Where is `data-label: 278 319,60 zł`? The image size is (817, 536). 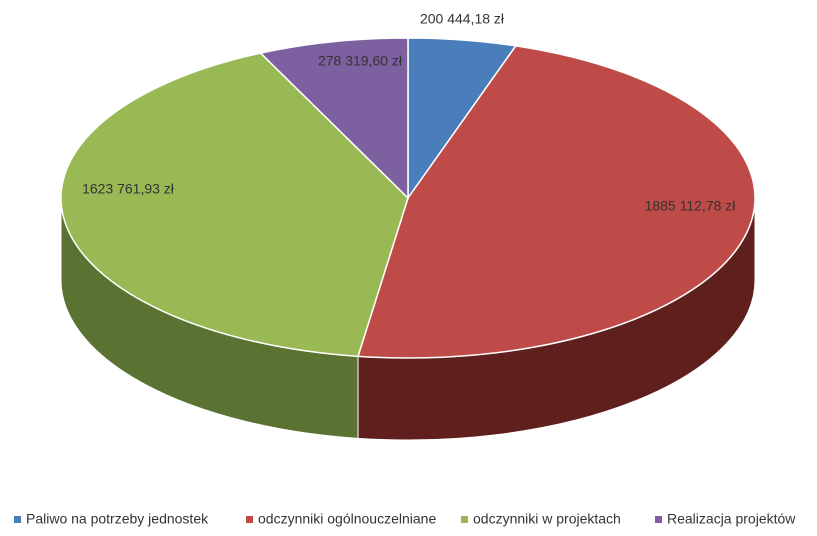
data-label: 278 319,60 zł is located at coordinates (360, 61).